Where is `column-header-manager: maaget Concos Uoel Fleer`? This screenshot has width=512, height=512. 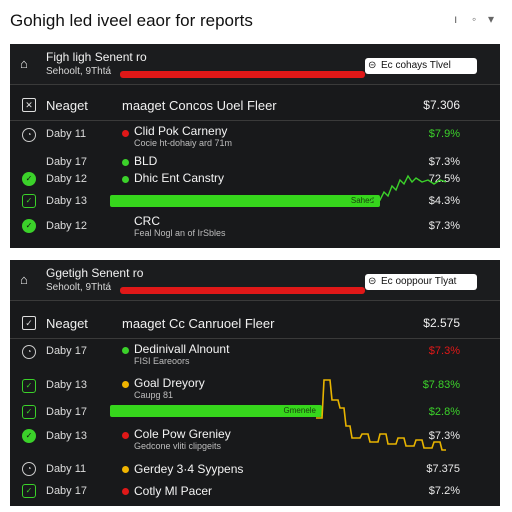 column-header-manager: maaget Concos Uoel Fleer is located at coordinates (199, 105).